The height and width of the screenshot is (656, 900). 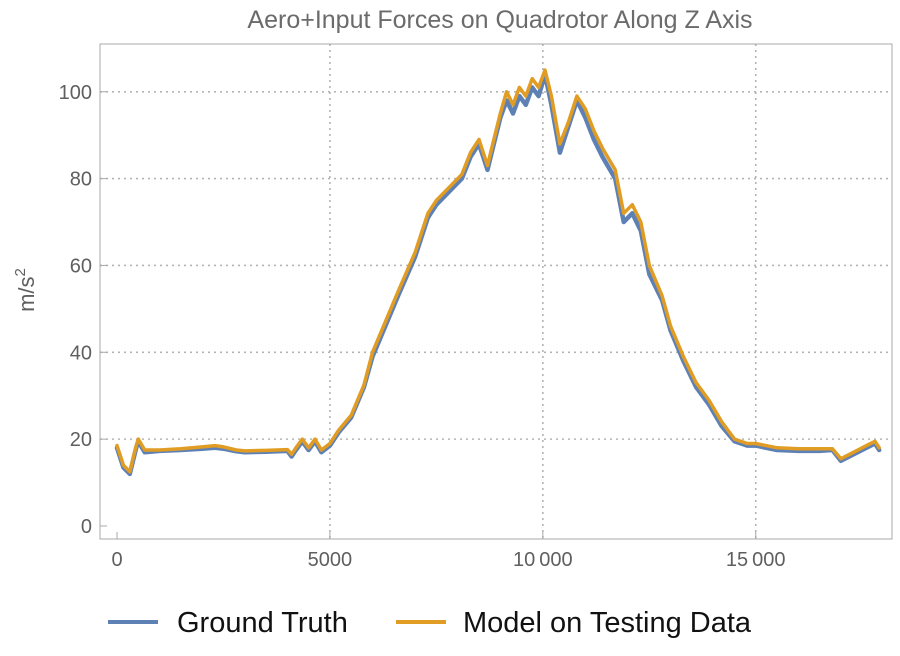 What do you see at coordinates (607, 623) in the screenshot?
I see `legend-label: Model on Testing Data` at bounding box center [607, 623].